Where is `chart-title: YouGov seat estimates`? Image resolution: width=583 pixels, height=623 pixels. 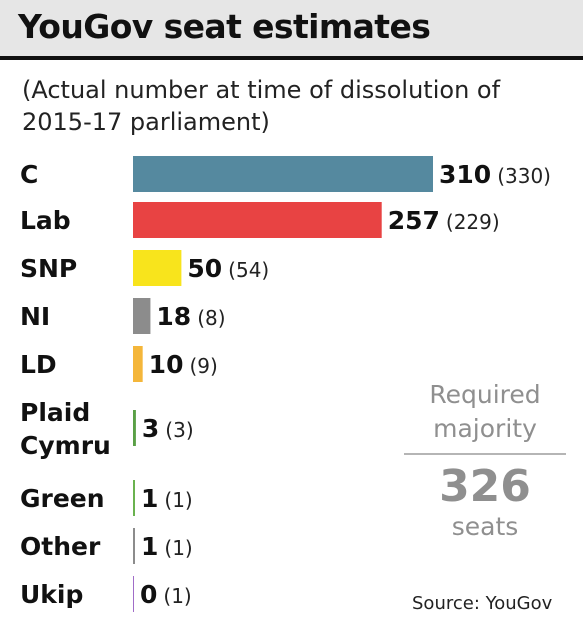
chart-title: YouGov seat estimates is located at coordinates (224, 26).